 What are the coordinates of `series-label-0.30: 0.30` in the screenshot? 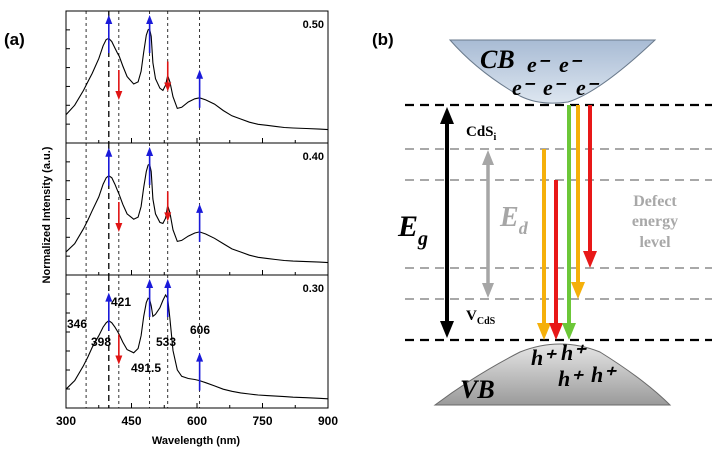 It's located at (313, 289).